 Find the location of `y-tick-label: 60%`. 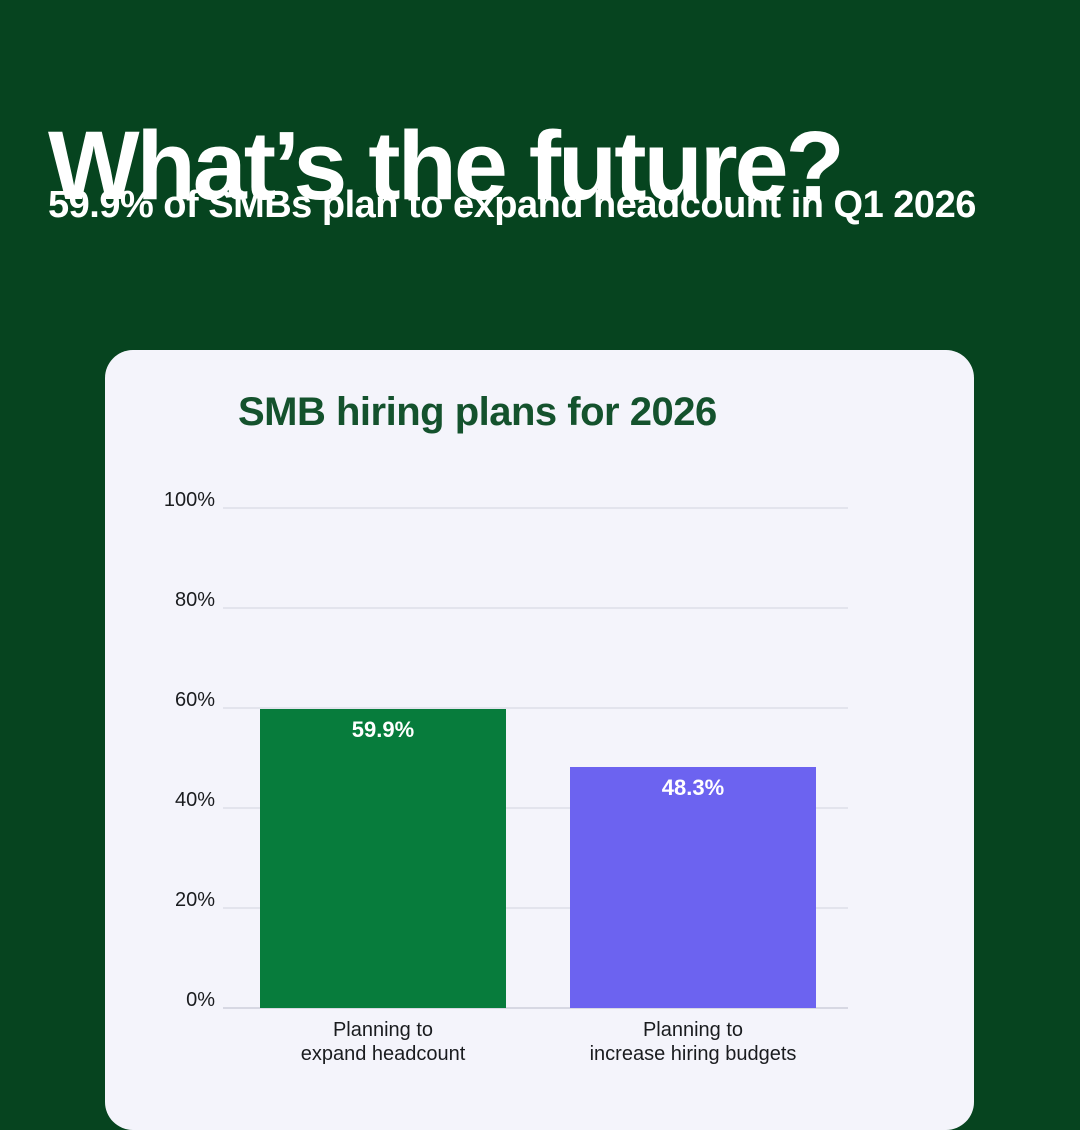

y-tick-label: 60% is located at coordinates (194, 700).